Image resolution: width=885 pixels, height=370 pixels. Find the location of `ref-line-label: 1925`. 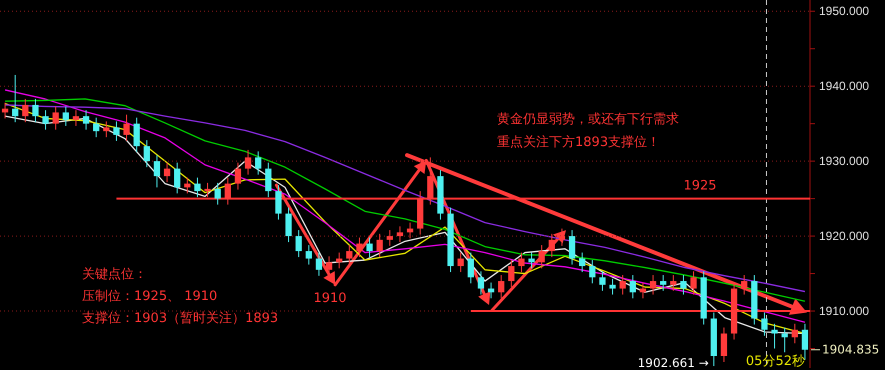

ref-line-label: 1925 is located at coordinates (700, 186).